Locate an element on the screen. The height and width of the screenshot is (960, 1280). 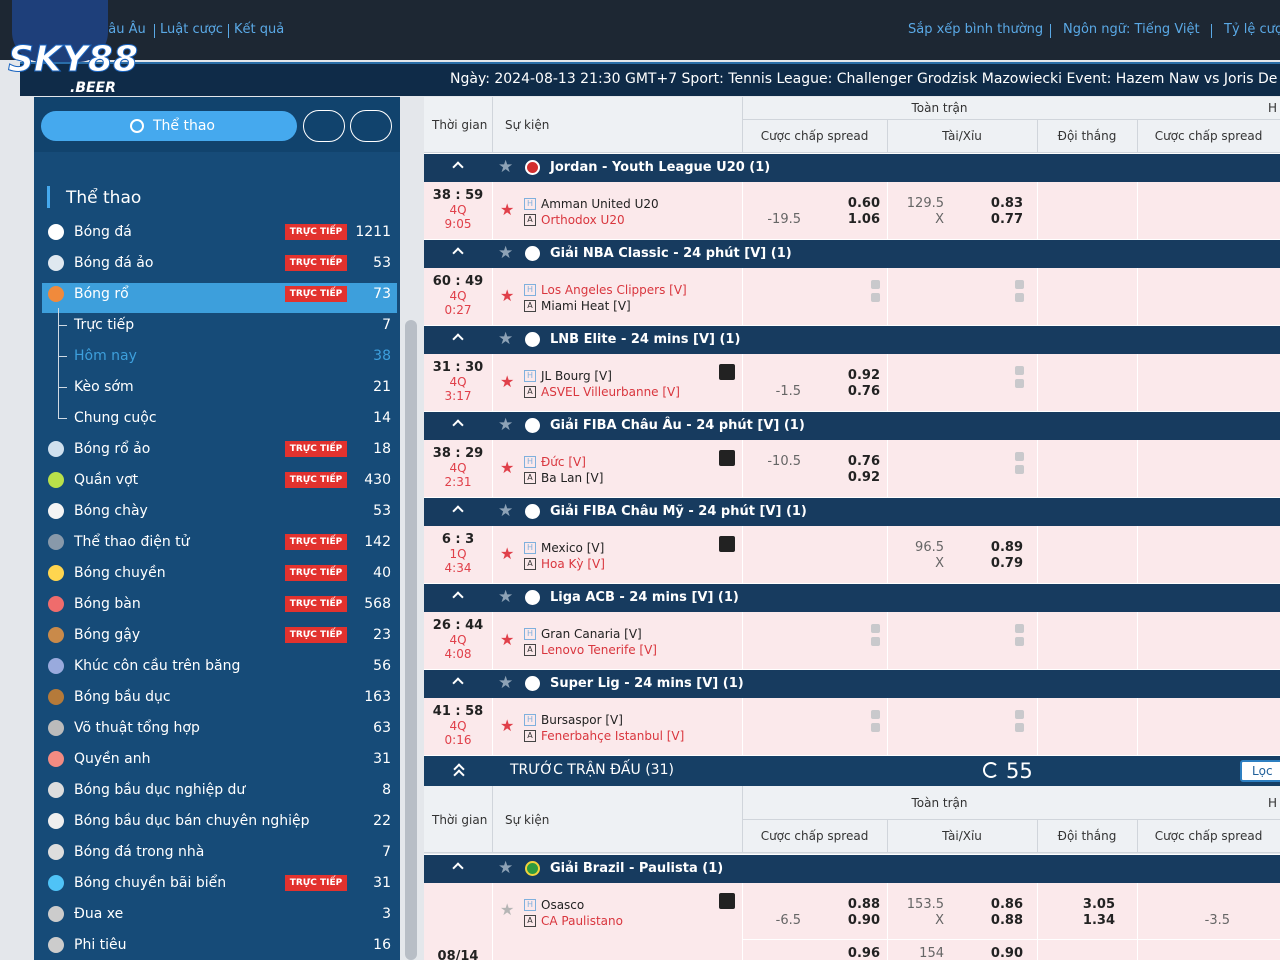
sport-name: Bóng chày is located at coordinates (111, 511).